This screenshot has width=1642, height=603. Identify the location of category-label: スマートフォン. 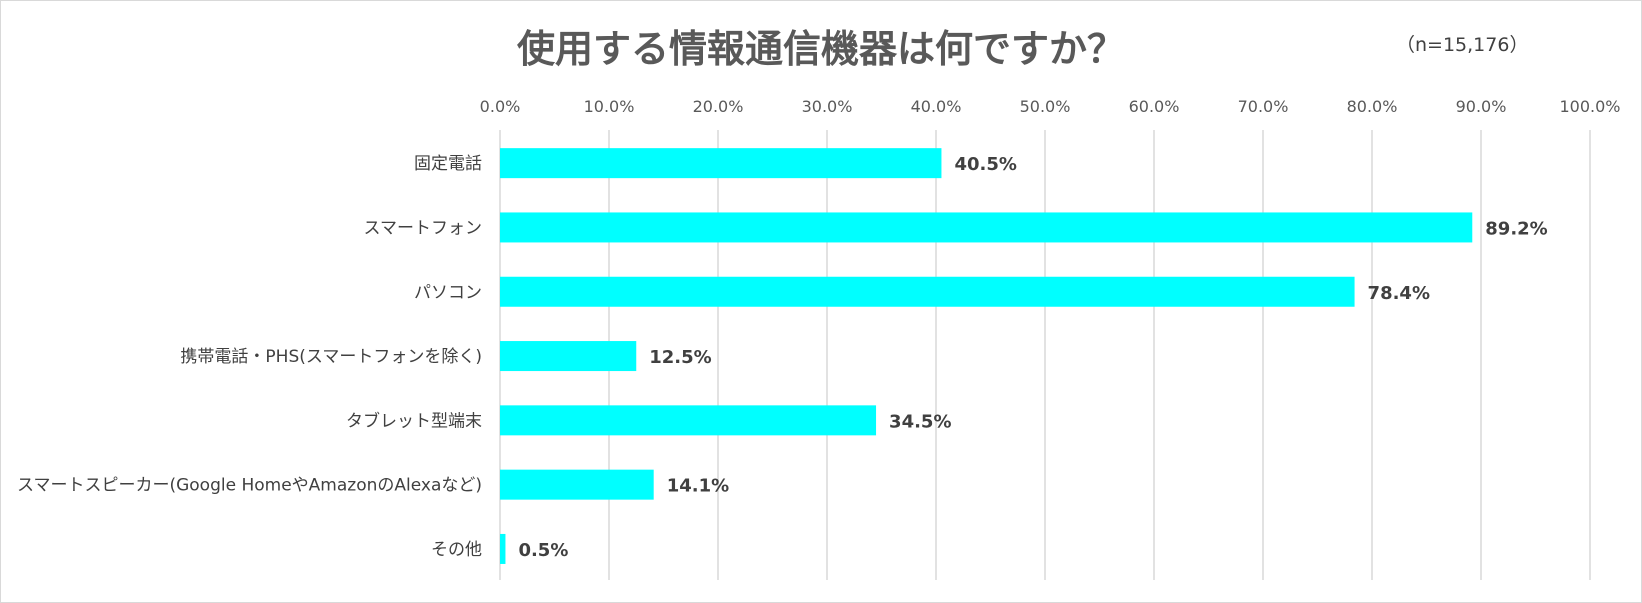
(423, 228).